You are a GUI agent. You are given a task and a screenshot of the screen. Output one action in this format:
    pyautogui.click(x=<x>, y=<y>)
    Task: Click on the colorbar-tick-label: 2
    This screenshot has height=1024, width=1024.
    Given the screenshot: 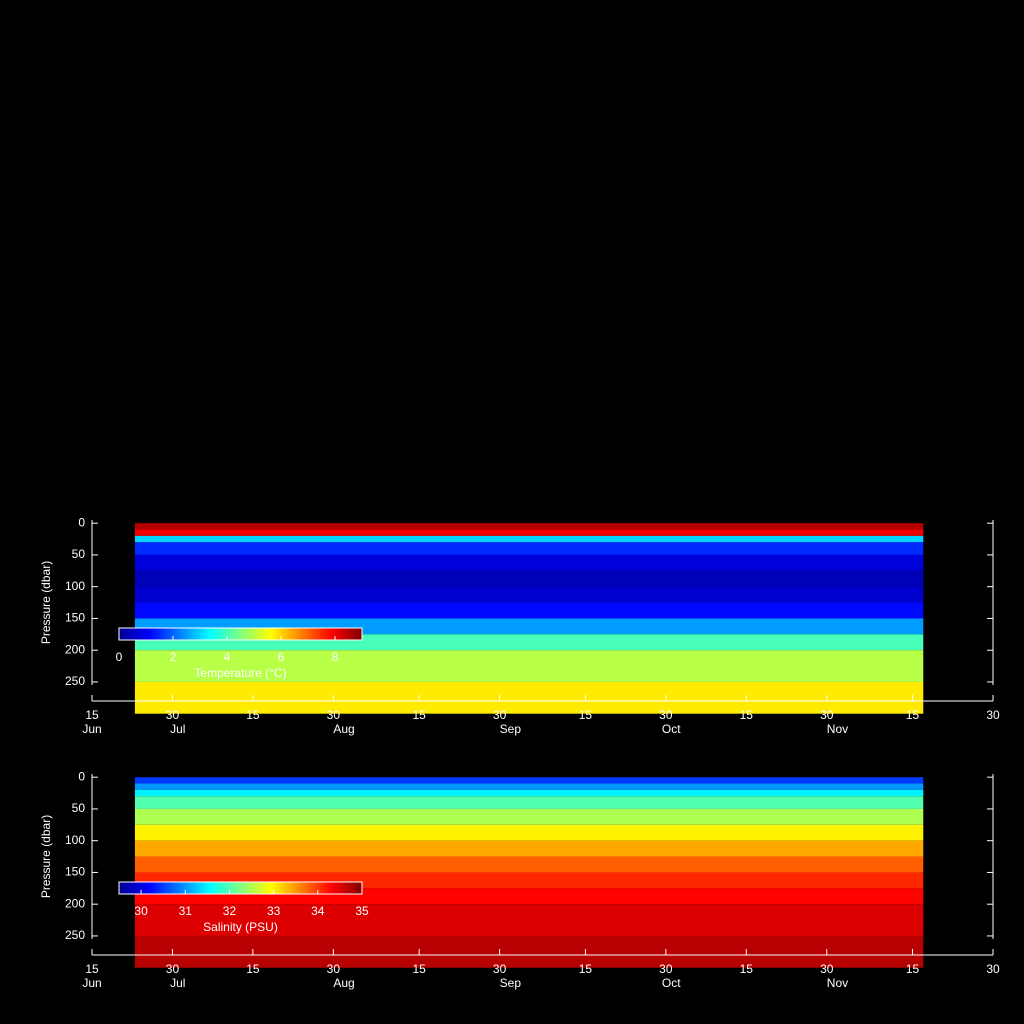 What is the action you would take?
    pyautogui.click(x=173, y=657)
    